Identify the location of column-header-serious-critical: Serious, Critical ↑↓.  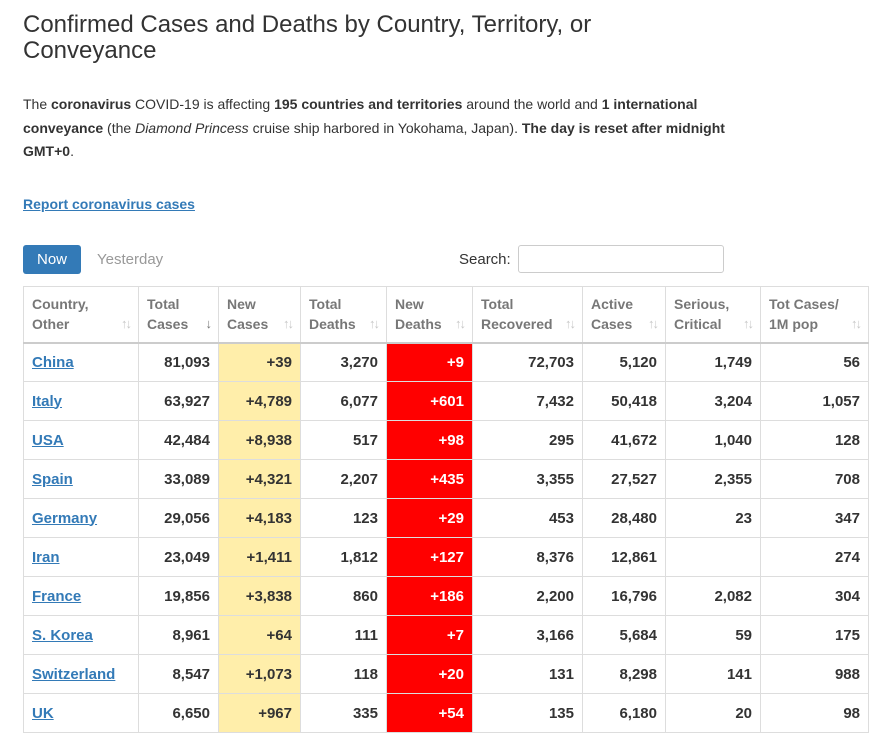
(713, 315).